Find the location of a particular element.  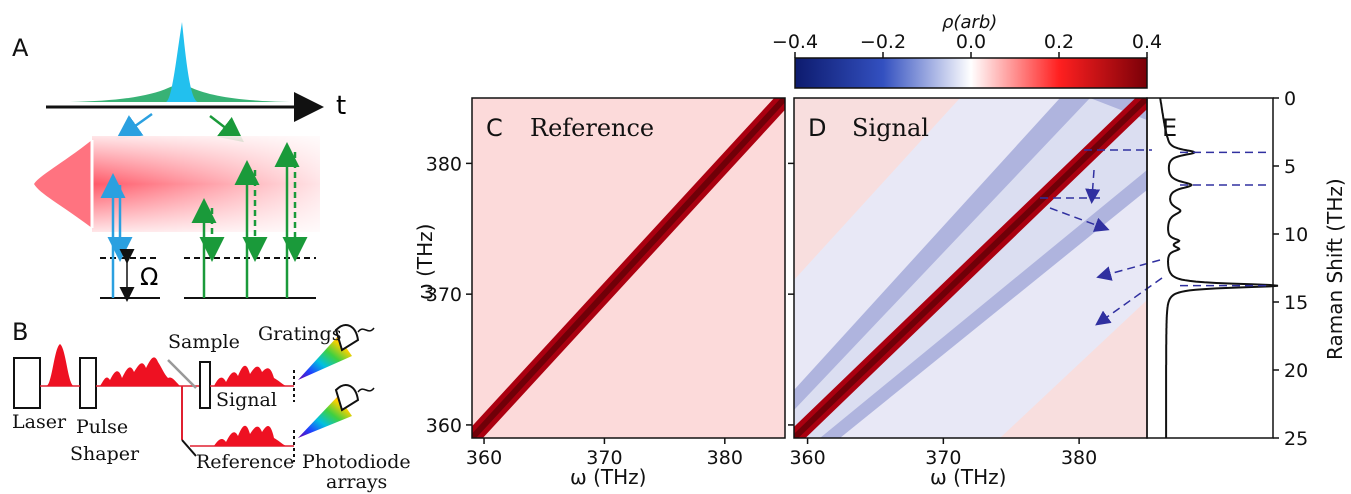

pulse-label: Pulse is located at coordinates (102, 427).